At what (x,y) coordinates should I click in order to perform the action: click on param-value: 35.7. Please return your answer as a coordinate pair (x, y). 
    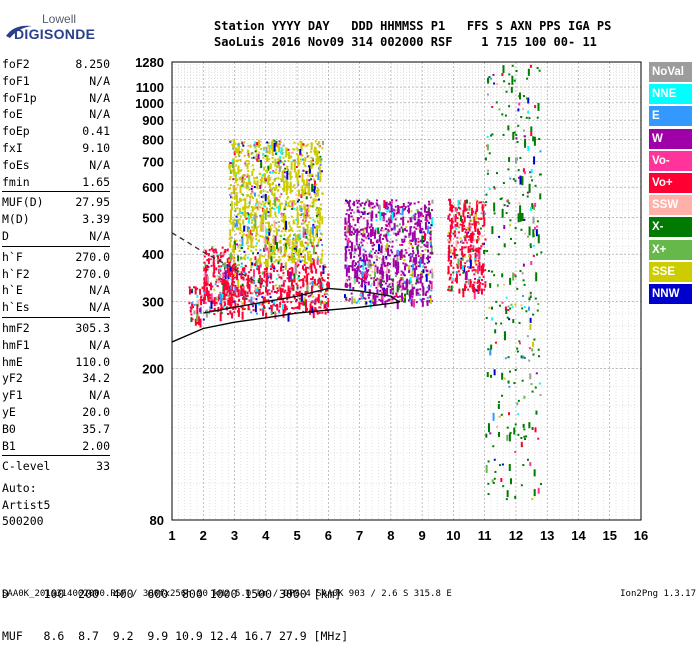
    Looking at the image, I should click on (96, 428).